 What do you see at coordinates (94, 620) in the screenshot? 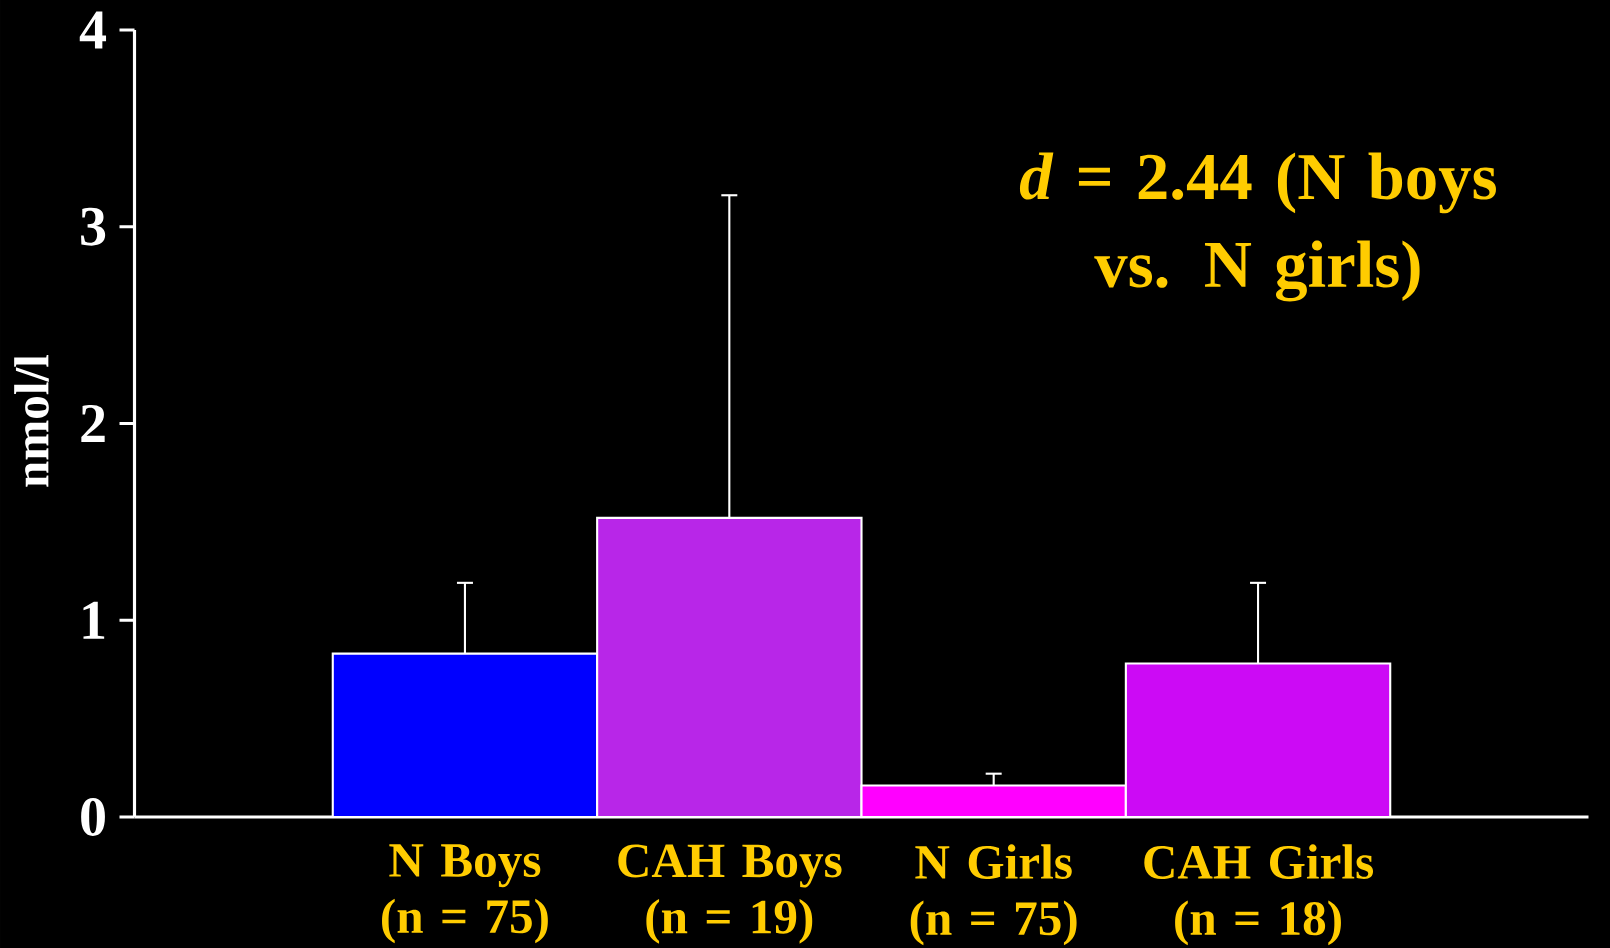
I see `y-tick-label: 1` at bounding box center [94, 620].